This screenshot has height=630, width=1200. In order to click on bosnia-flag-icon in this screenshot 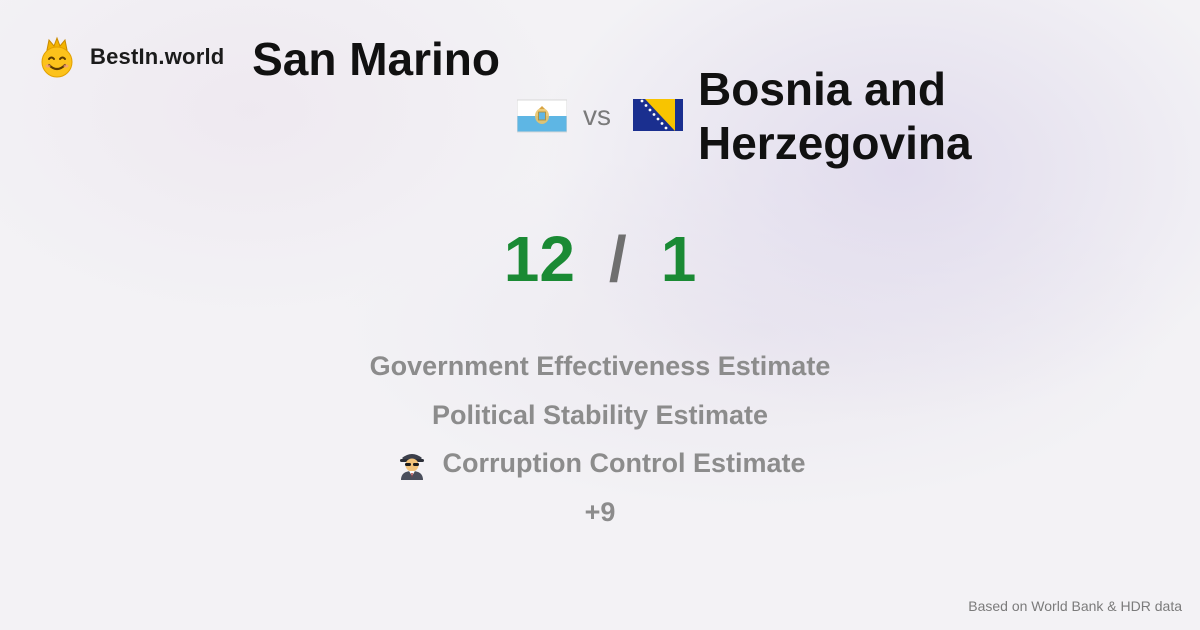, I will do `click(658, 115)`.